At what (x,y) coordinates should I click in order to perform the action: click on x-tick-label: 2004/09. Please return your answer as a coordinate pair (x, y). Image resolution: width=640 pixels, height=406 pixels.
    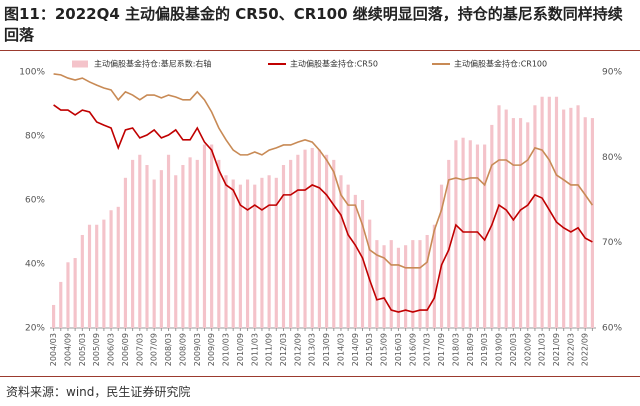
    Looking at the image, I should click on (67, 349).